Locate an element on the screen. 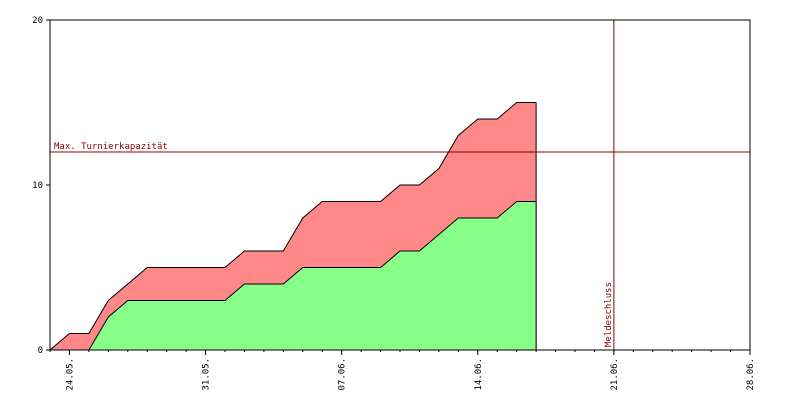 The height and width of the screenshot is (400, 800). y-tick-label: 0 is located at coordinates (40, 351).